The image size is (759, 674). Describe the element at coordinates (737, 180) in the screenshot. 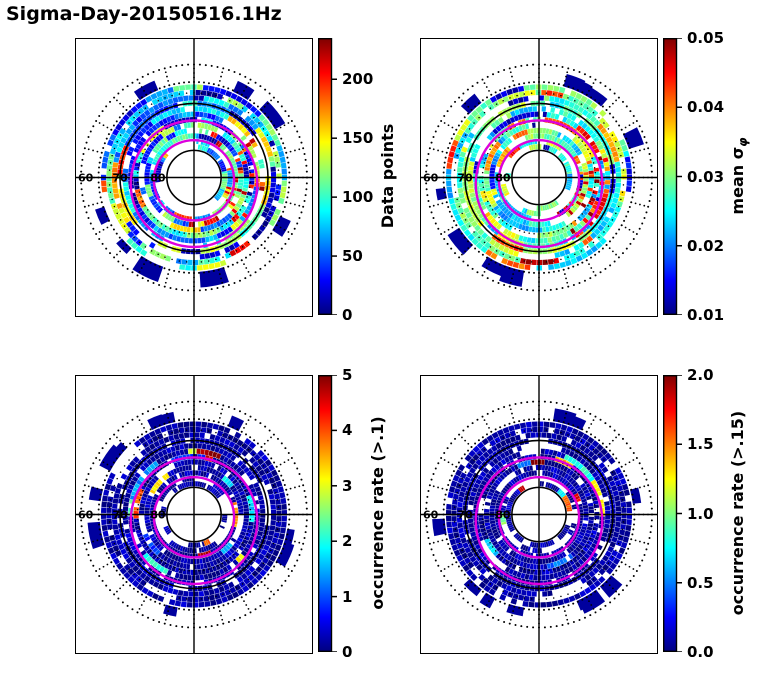

I see `colorbar-label-text: mean σ` at that location.